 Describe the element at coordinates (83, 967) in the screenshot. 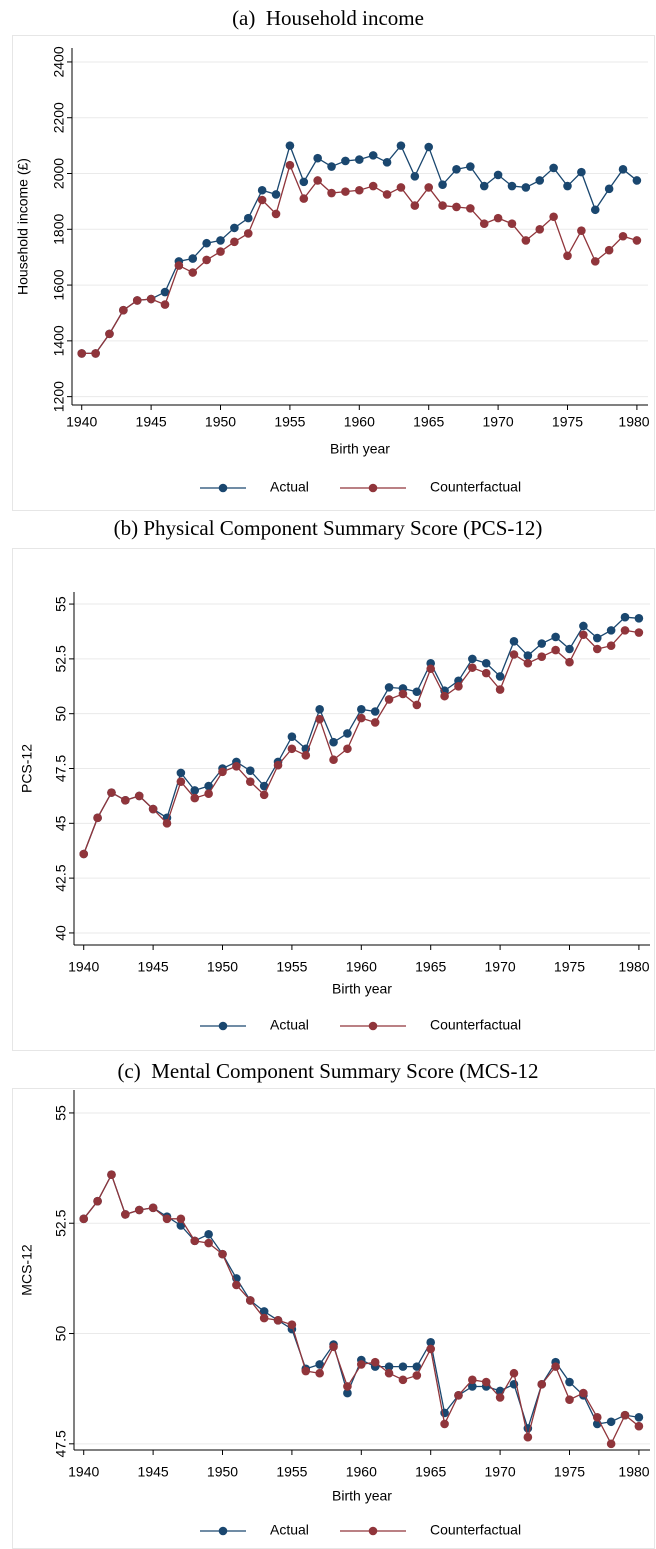

I see `x-tick-label: 1940` at that location.